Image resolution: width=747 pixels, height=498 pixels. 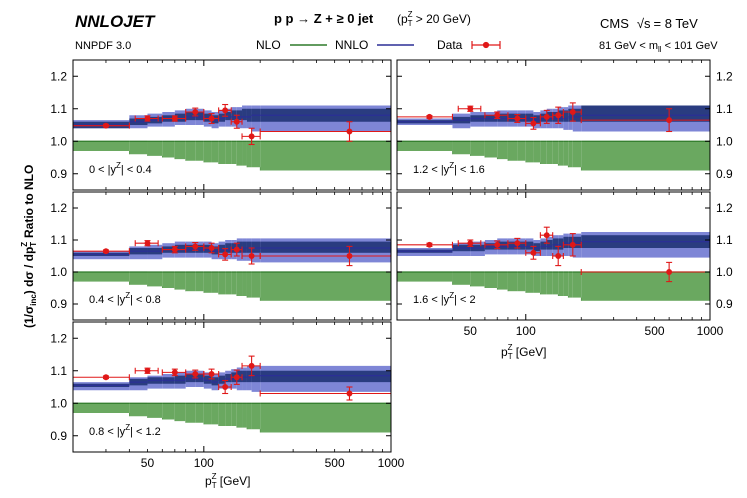 I want to click on pdf-label: NNPDF 3.0, so click(x=103, y=46).